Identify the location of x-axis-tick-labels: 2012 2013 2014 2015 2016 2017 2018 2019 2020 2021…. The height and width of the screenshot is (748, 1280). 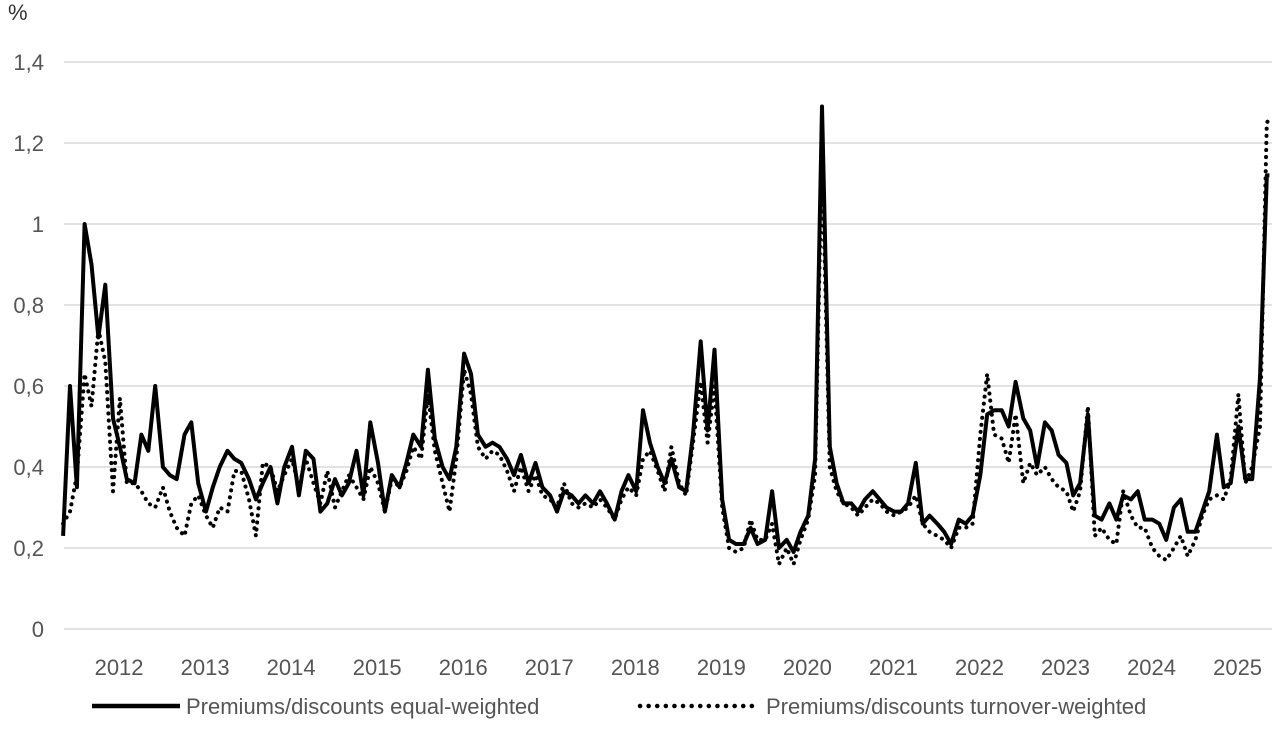
(678, 667).